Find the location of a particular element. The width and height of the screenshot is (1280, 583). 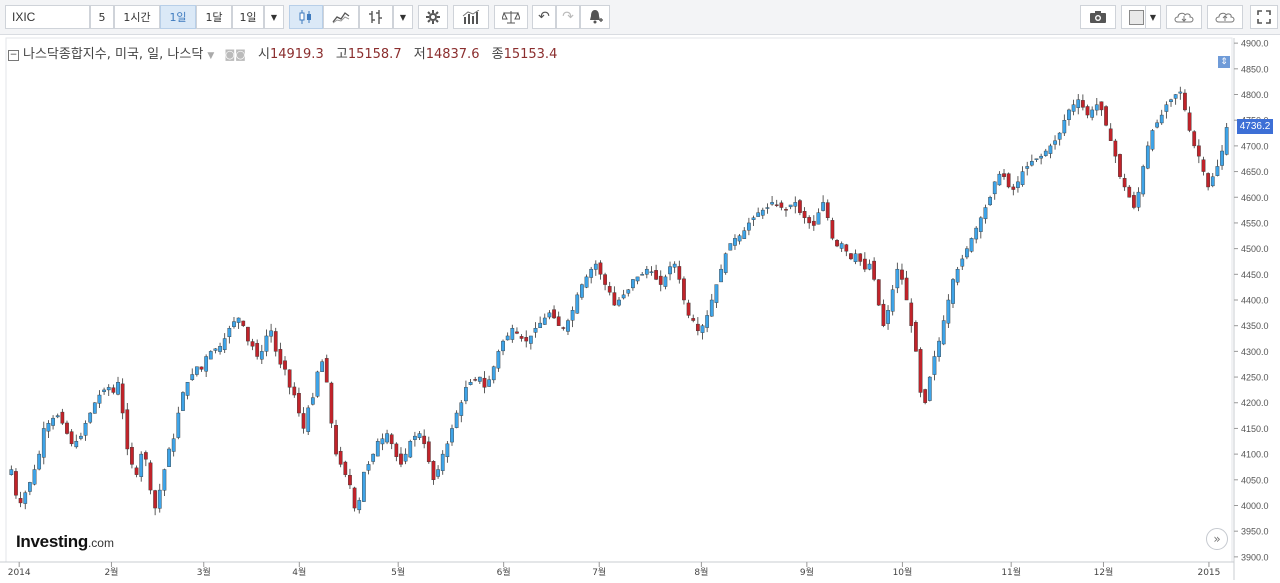

interval-number: 5 is located at coordinates (102, 17).